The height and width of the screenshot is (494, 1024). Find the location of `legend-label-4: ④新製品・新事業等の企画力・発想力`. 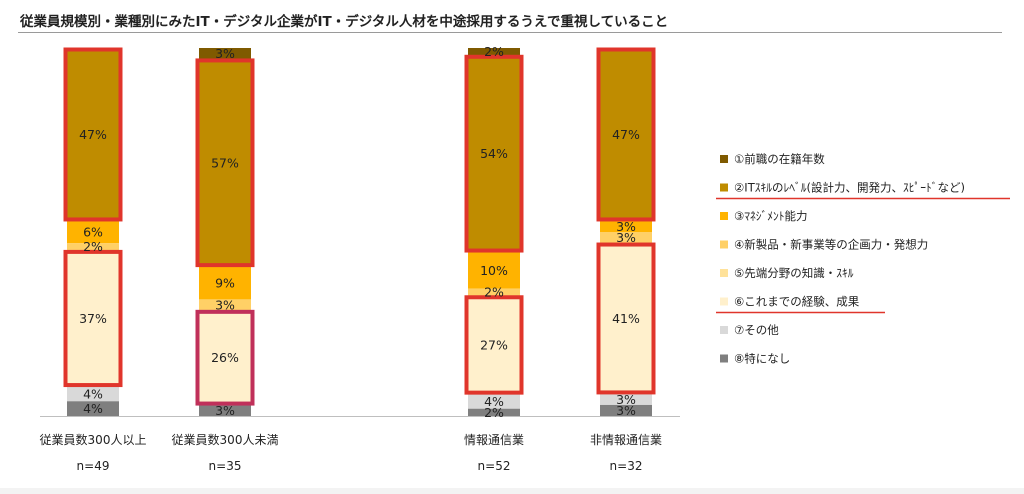

legend-label-4: ④新製品・新事業等の企画力・発想力 is located at coordinates (831, 245).